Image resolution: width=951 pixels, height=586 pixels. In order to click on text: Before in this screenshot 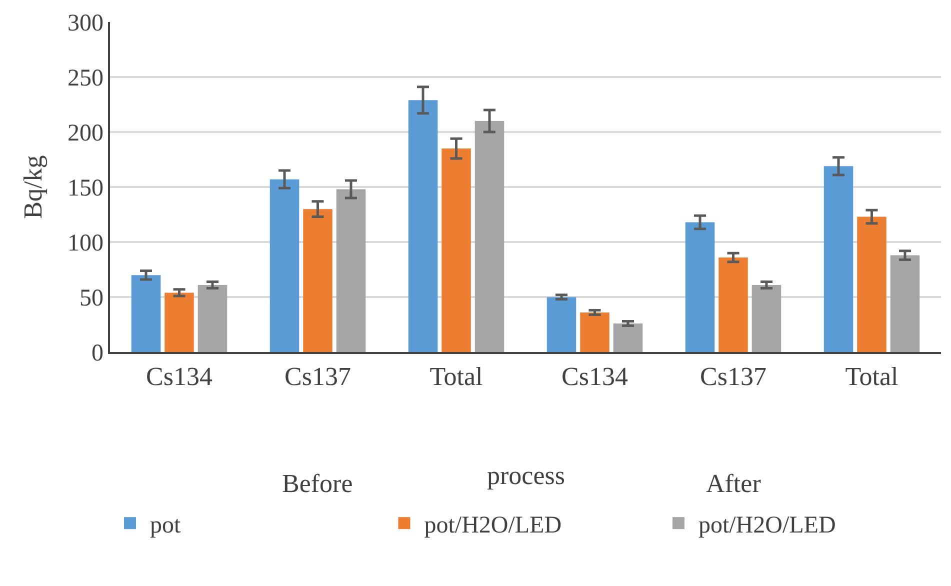, I will do `click(317, 483)`.